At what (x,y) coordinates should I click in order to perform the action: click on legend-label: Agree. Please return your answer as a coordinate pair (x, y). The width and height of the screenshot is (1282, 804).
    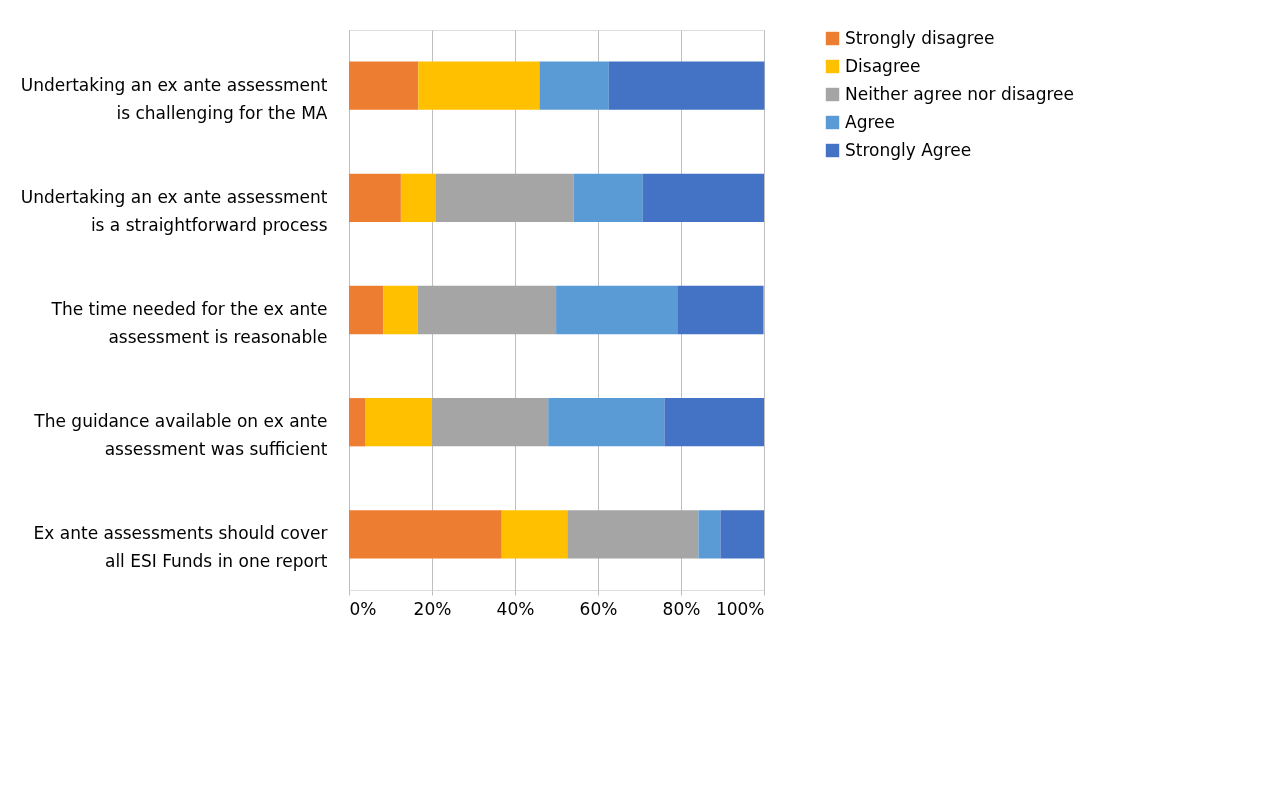
    Looking at the image, I should click on (870, 121).